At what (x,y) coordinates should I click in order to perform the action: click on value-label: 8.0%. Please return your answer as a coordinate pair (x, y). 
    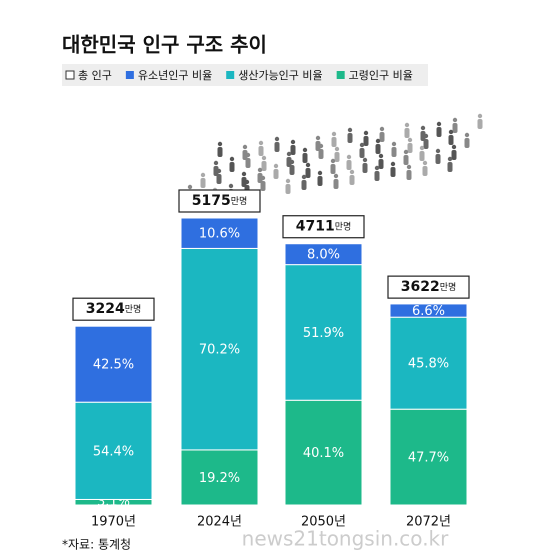
    Looking at the image, I should click on (323, 255).